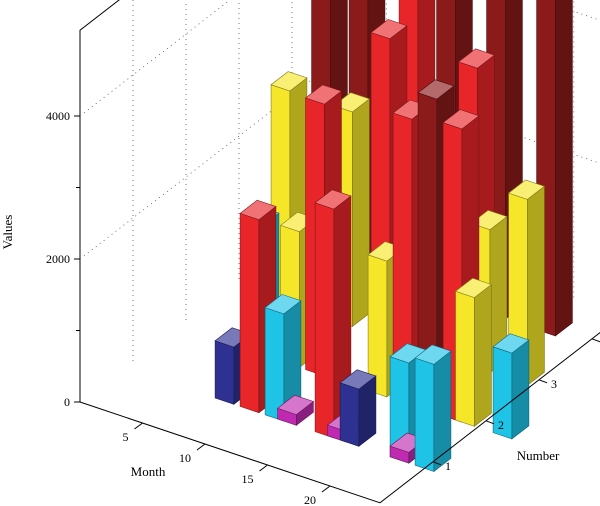 The height and width of the screenshot is (506, 600). Describe the element at coordinates (7, 232) in the screenshot. I see `z-axis-label: Values` at that location.